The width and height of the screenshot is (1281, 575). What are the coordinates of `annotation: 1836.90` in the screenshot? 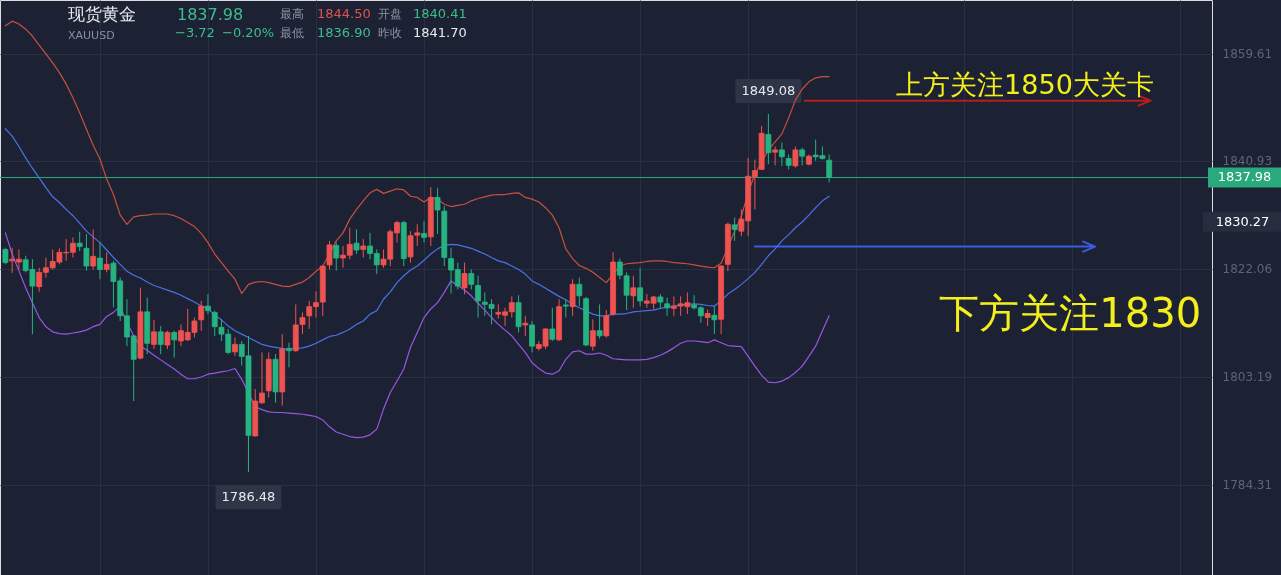 It's located at (344, 32).